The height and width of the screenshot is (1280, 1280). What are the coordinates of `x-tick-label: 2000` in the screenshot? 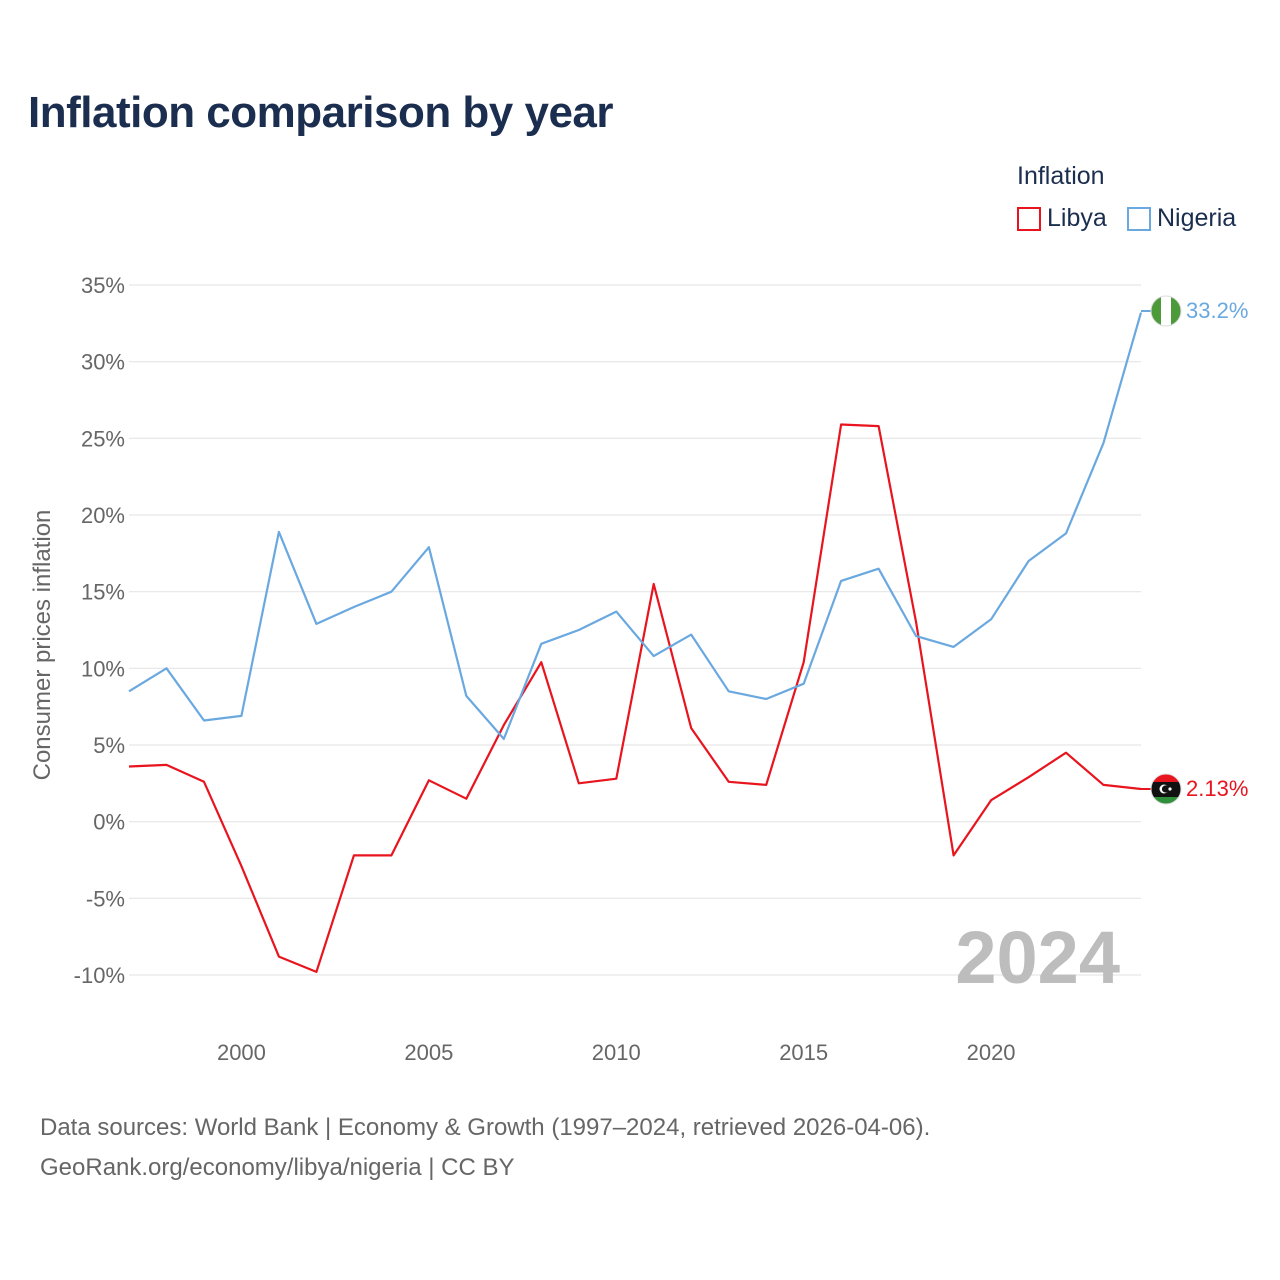 It's located at (241, 1052).